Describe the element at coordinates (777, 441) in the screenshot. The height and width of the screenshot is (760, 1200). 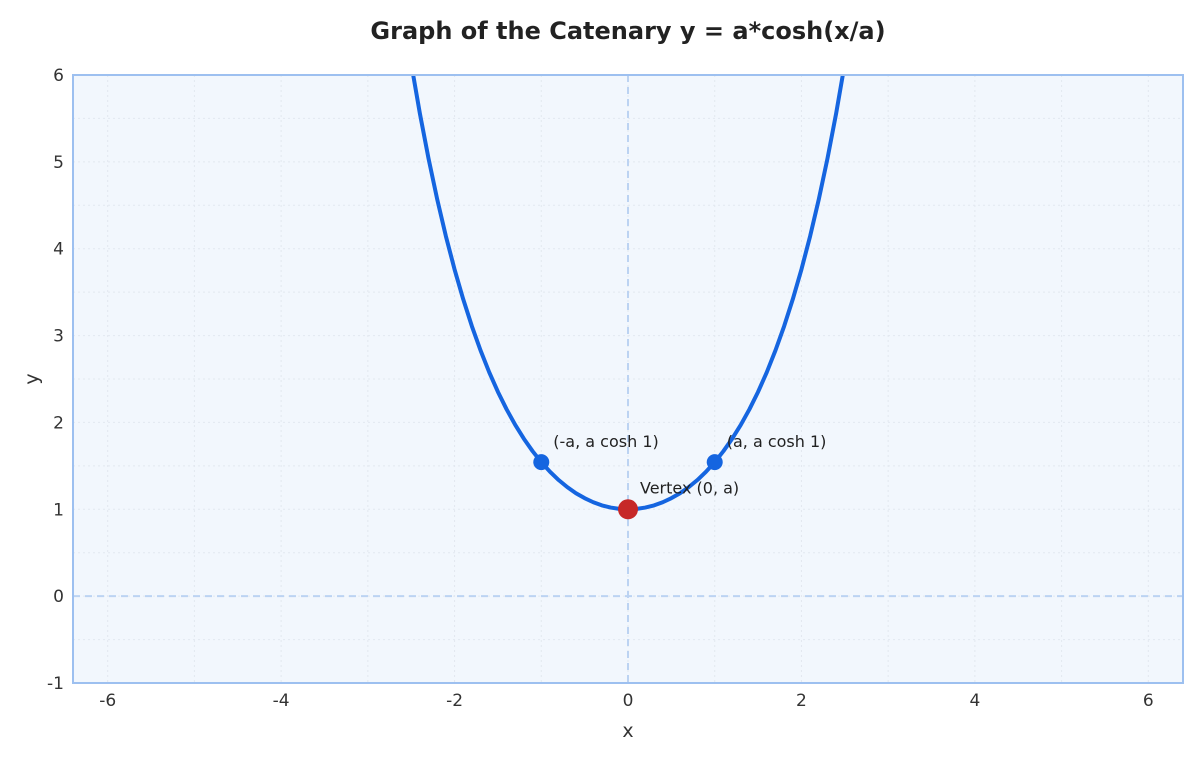
I see `point-label: (a, a cosh 1)` at that location.